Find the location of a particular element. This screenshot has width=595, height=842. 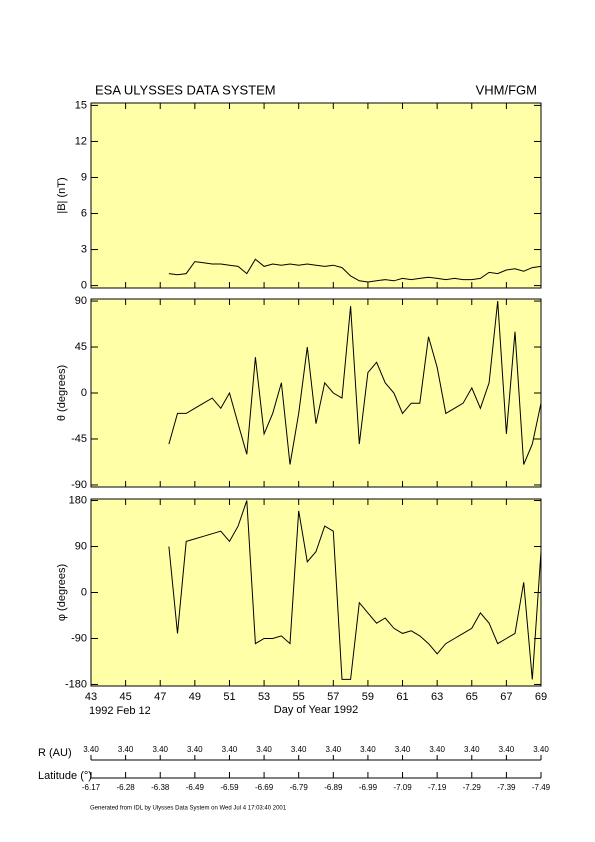

r-label: R (AU) is located at coordinates (55, 753).